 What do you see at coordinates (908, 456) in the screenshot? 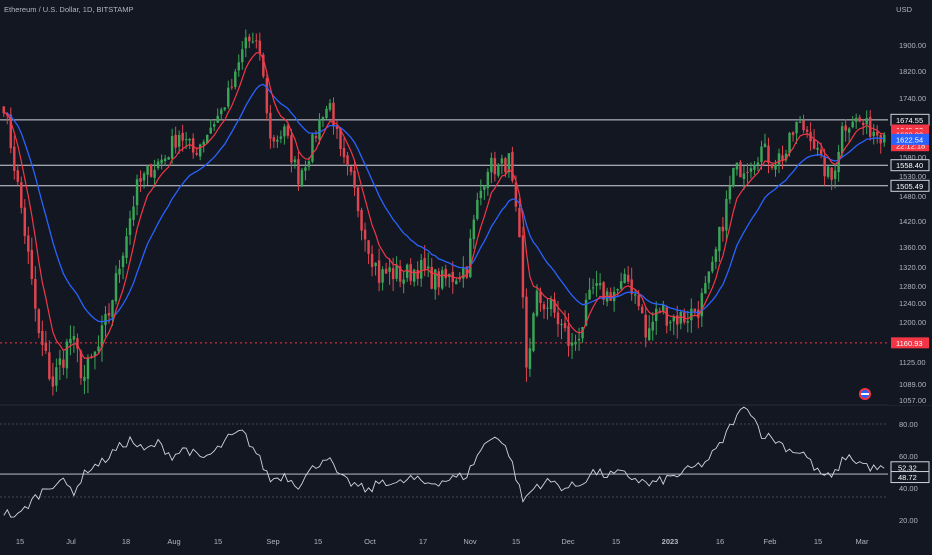
I see `rsi-tick-label: 60.00` at bounding box center [908, 456].